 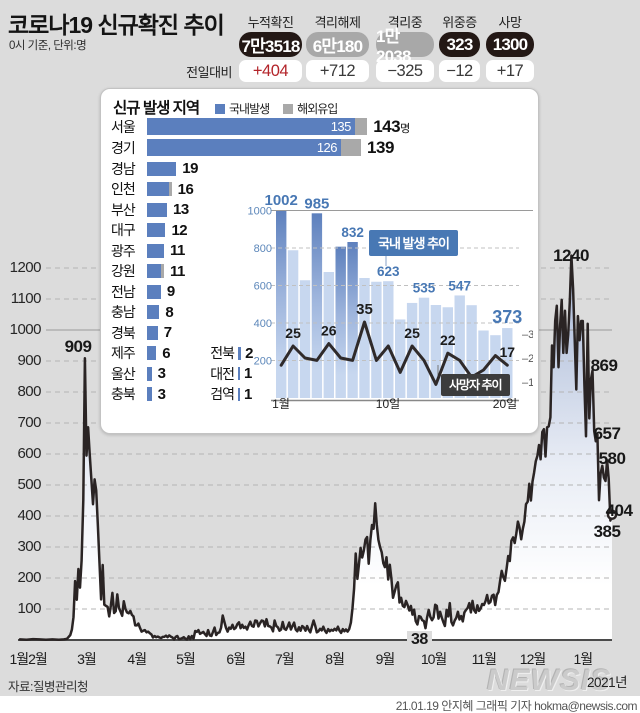 What do you see at coordinates (433, 659) in the screenshot?
I see `month-tick-8: 10월` at bounding box center [433, 659].